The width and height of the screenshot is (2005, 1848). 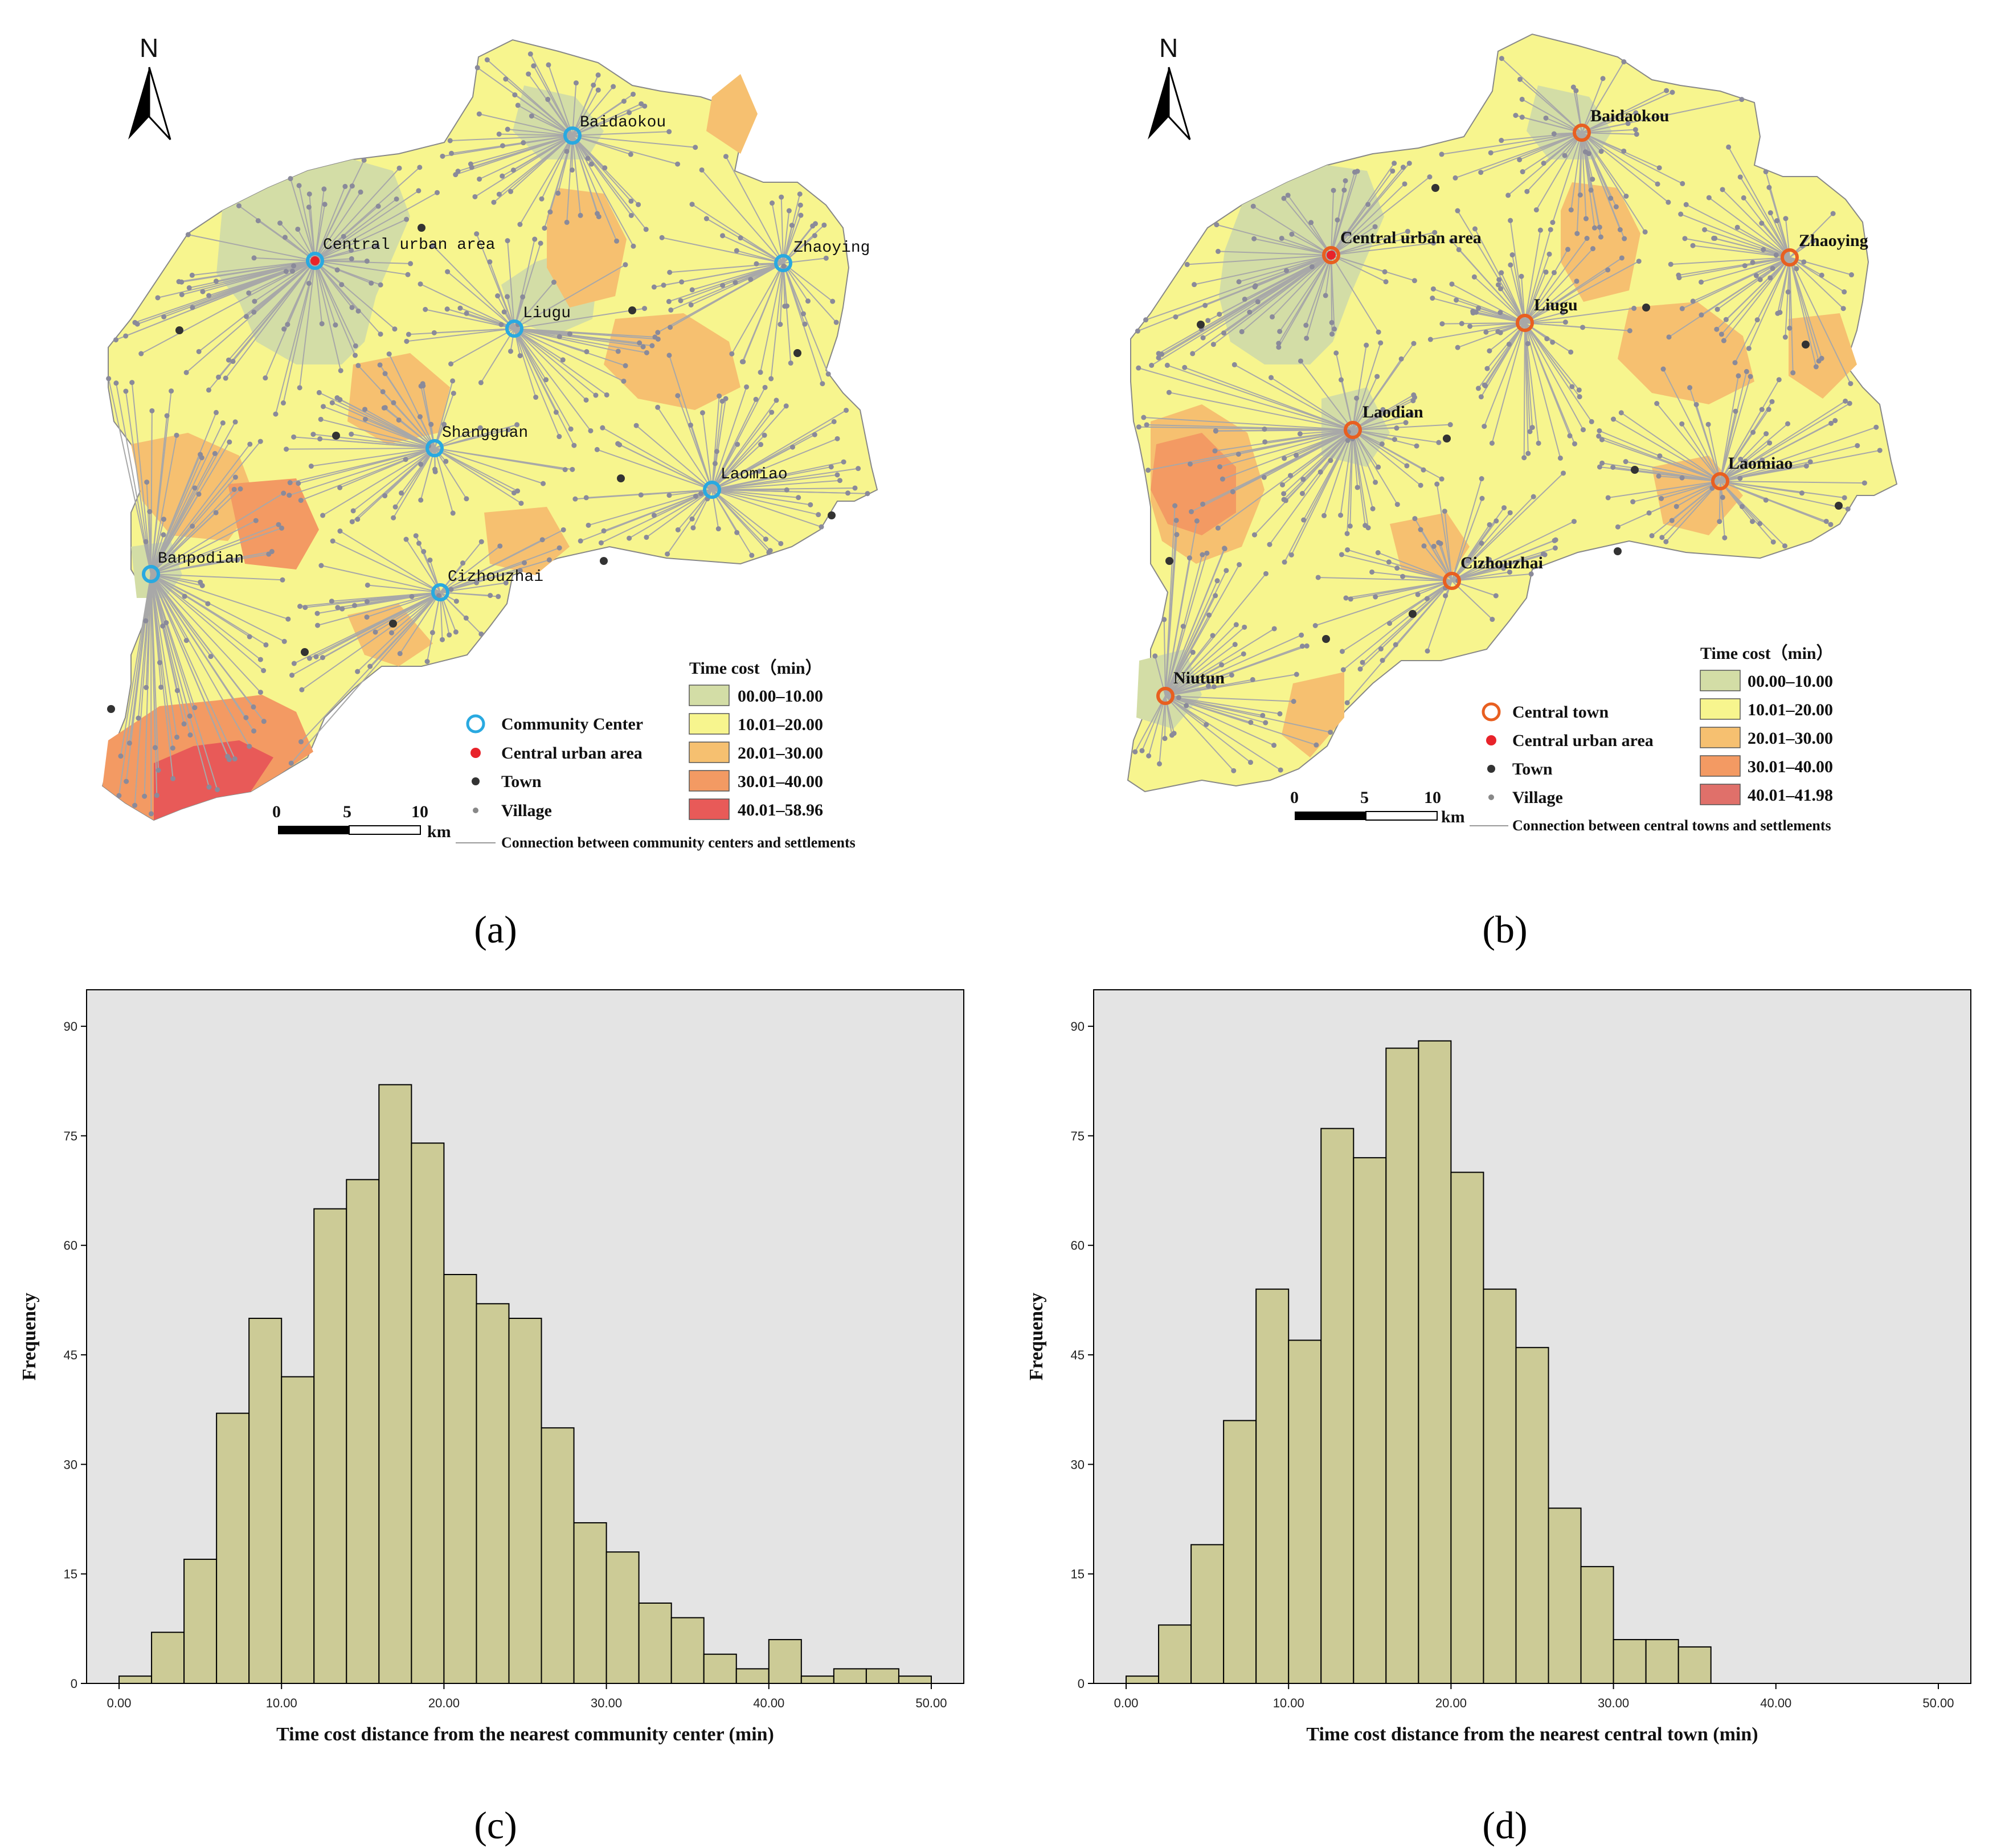 What do you see at coordinates (330, 1446) in the screenshot?
I see `histogram-bar` at bounding box center [330, 1446].